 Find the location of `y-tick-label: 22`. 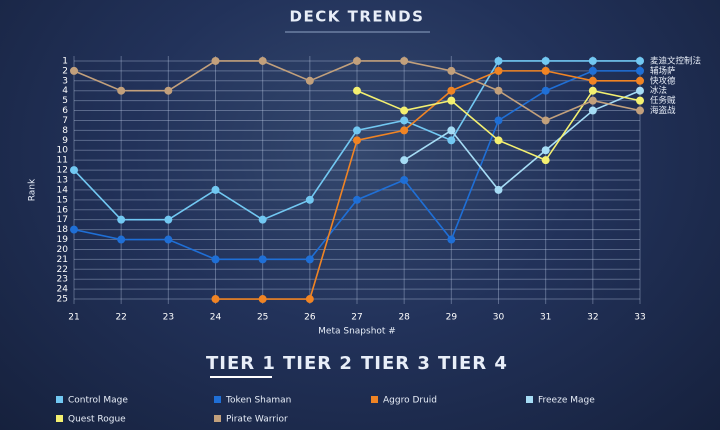

y-tick-label: 22 is located at coordinates (62, 270).